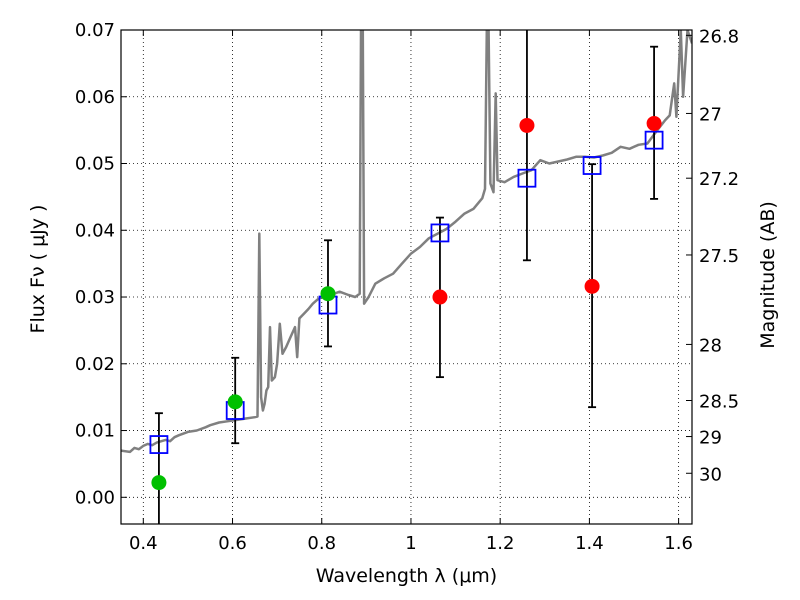  I want to click on y2-tick-label: 27, so click(710, 114).